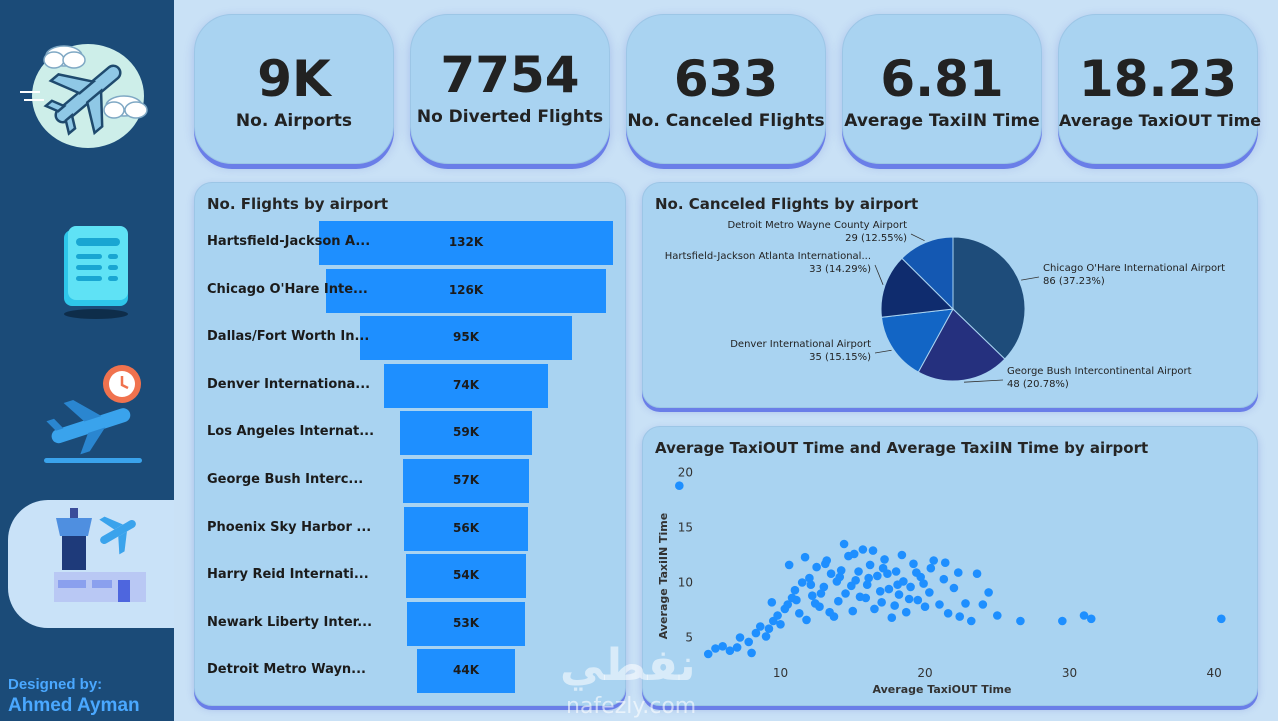 The height and width of the screenshot is (721, 1278). Describe the element at coordinates (726, 79) in the screenshot. I see `kpi-value: 633` at that location.